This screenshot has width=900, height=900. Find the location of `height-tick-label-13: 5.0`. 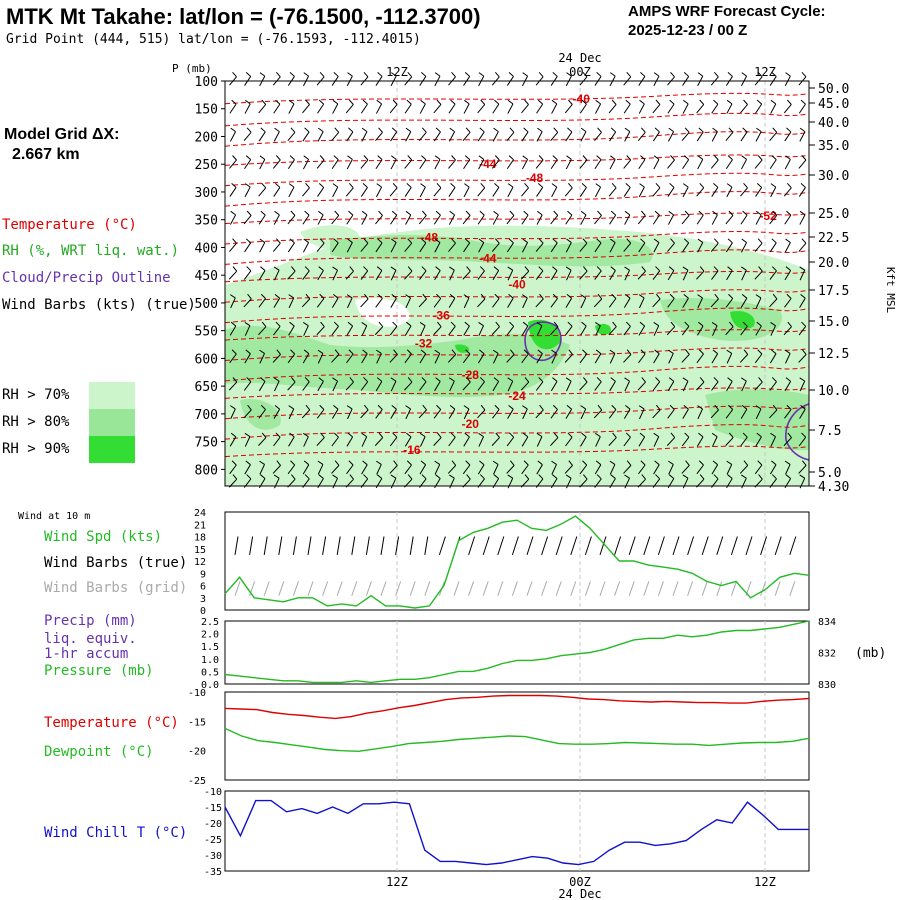

height-tick-label-13: 5.0 is located at coordinates (829, 473).